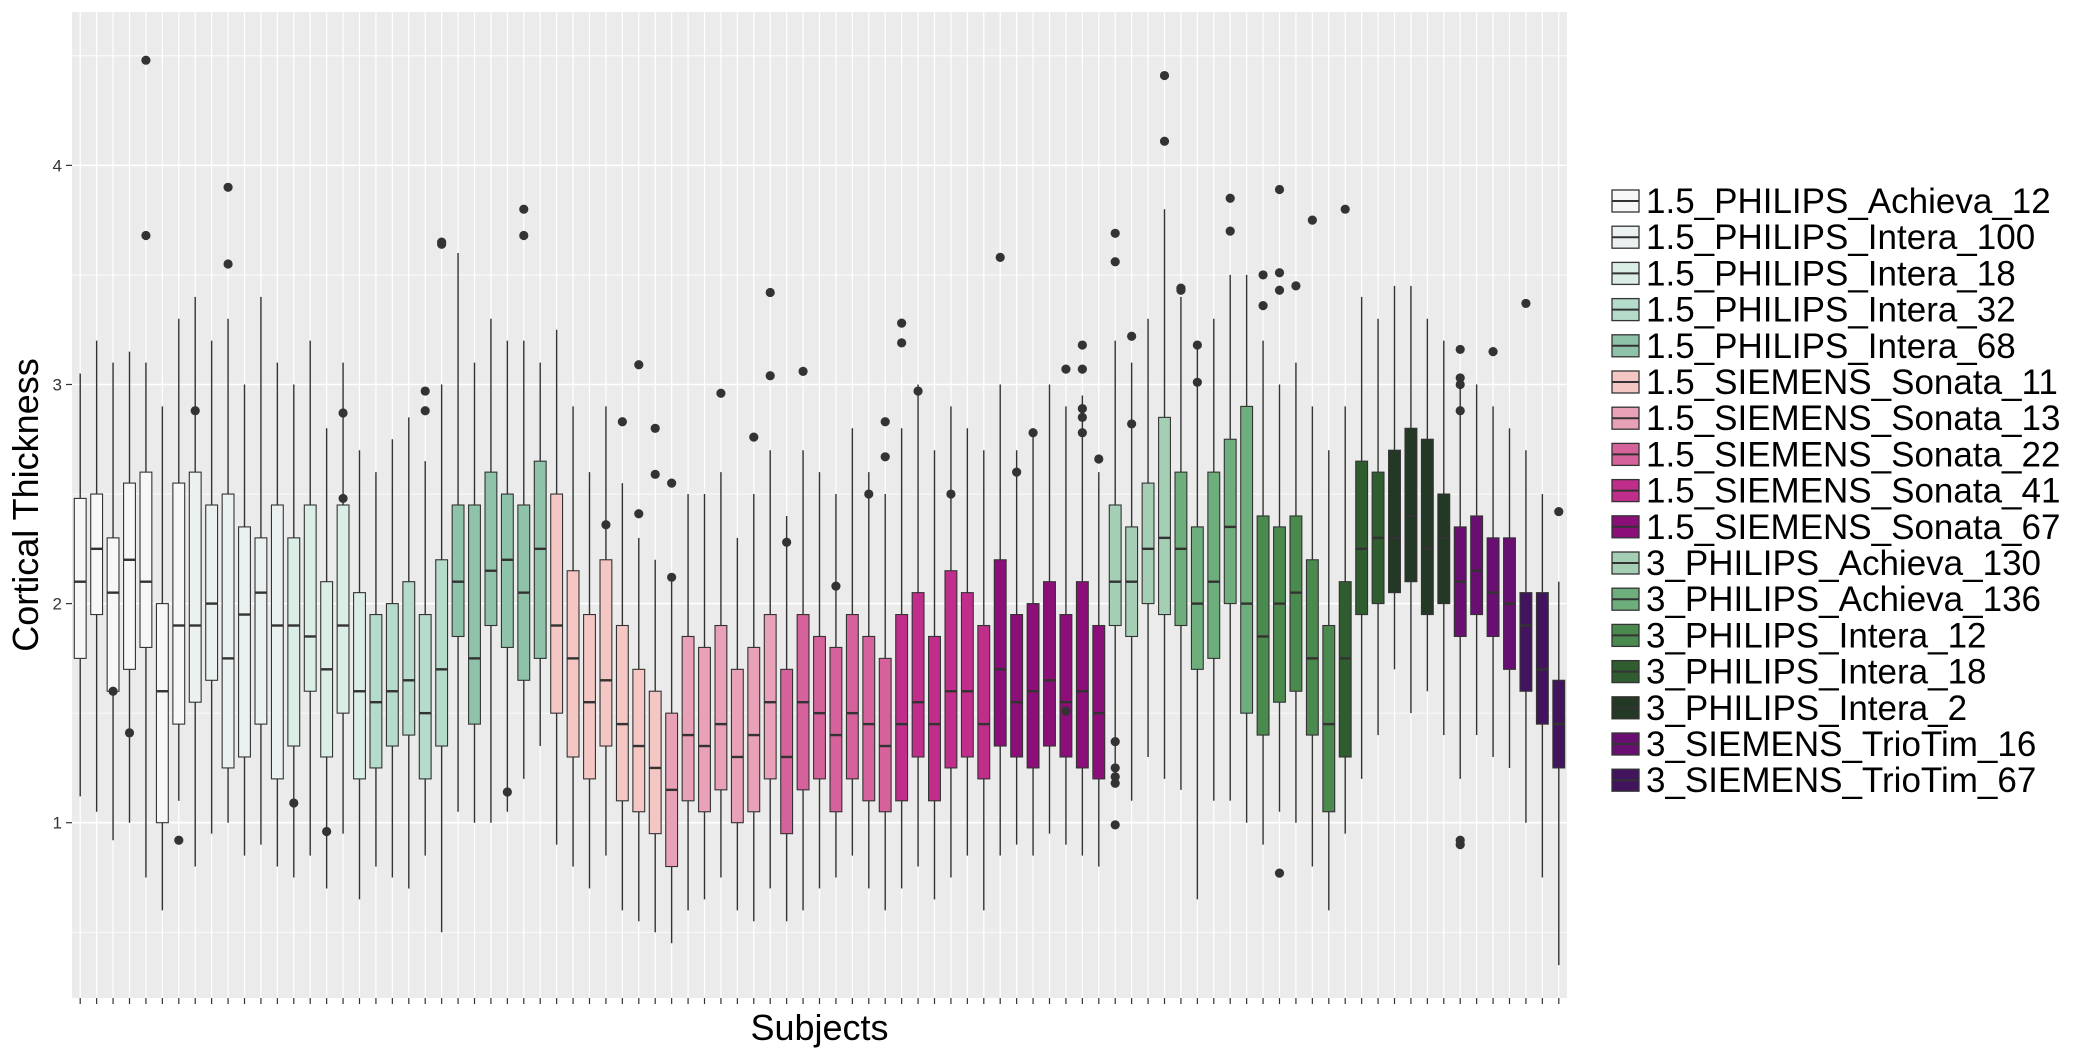 Image resolution: width=2100 pixels, height=1050 pixels. Describe the element at coordinates (1826, 563) in the screenshot. I see `legend-item: 3_PHILIPS_Achieva_130` at that location.